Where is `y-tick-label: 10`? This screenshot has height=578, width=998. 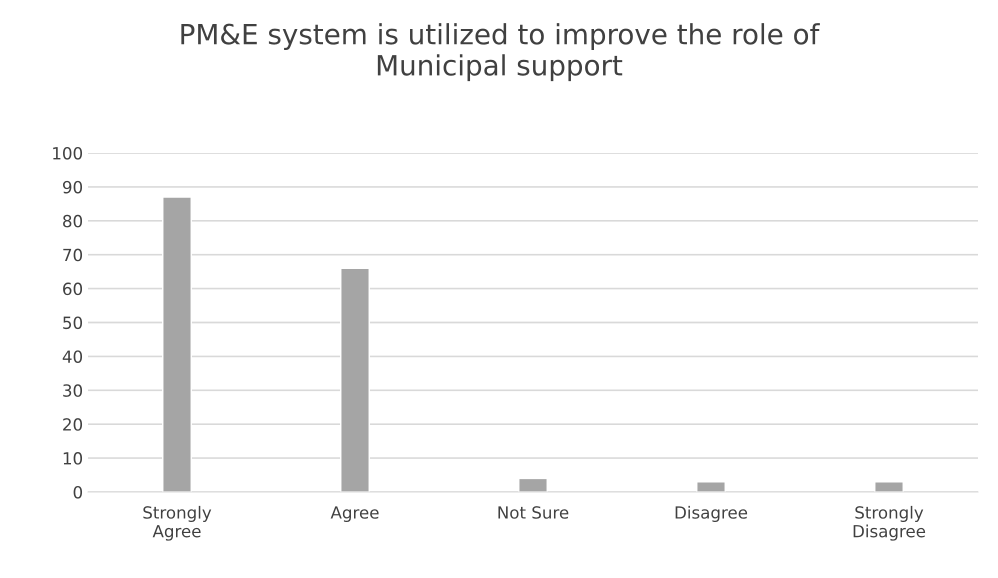 y-tick-label: 10 is located at coordinates (73, 458).